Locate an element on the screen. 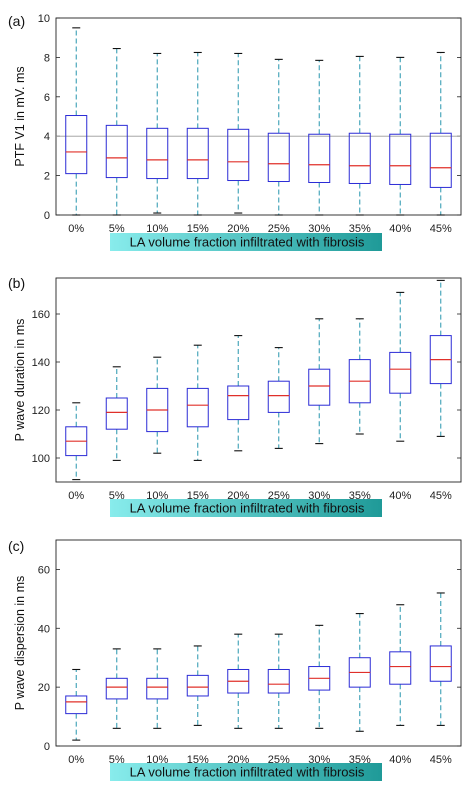 The width and height of the screenshot is (474, 801). y-tick-label: 40 is located at coordinates (44, 629).